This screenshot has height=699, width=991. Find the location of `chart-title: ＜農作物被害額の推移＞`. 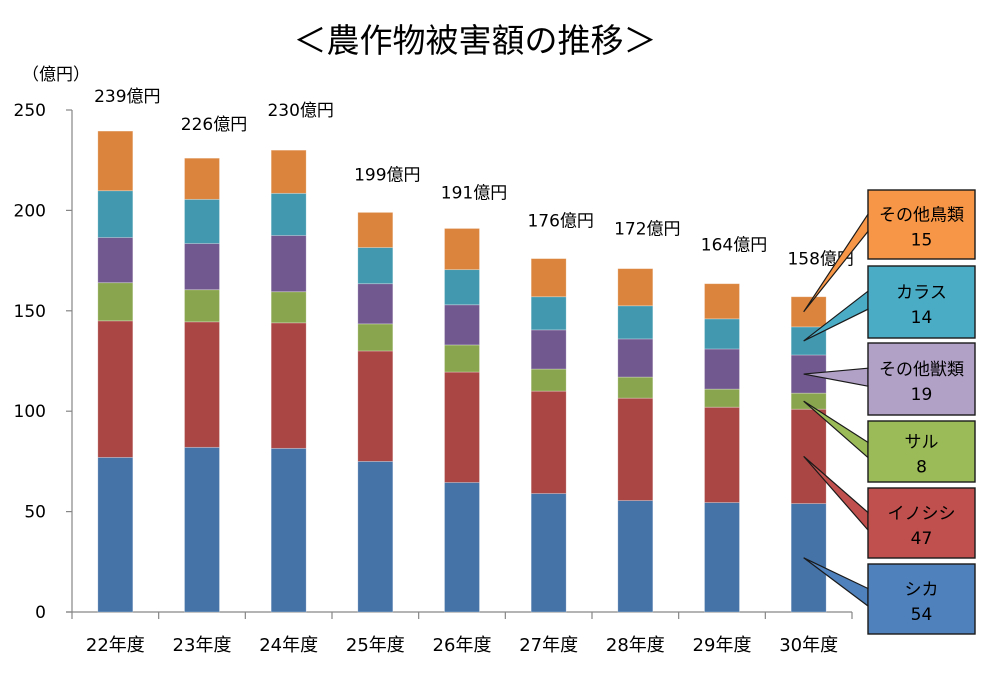

chart-title: ＜農作物被害額の推移＞ is located at coordinates (475, 40).